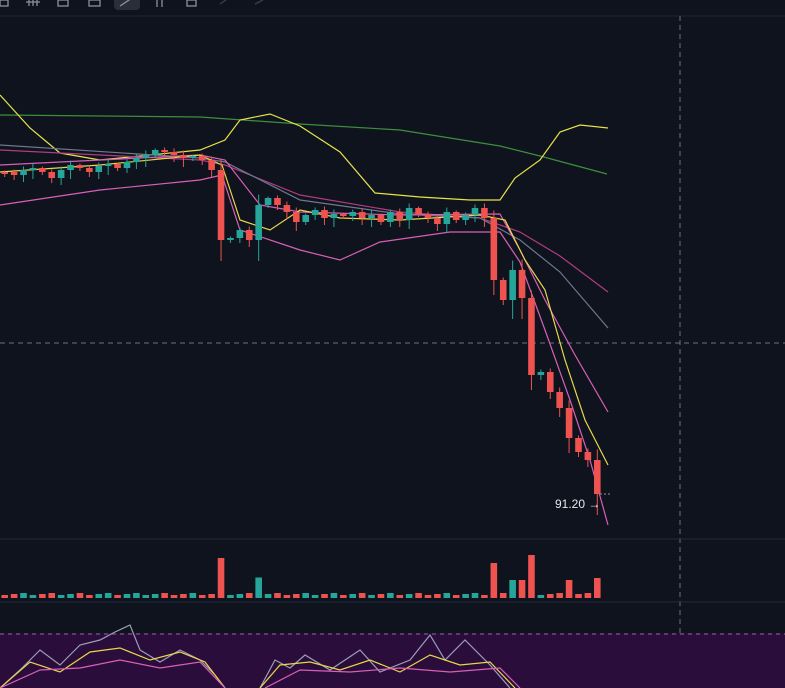 This screenshot has height=688, width=785. Describe the element at coordinates (301, 576) in the screenshot. I see `volume` at that location.